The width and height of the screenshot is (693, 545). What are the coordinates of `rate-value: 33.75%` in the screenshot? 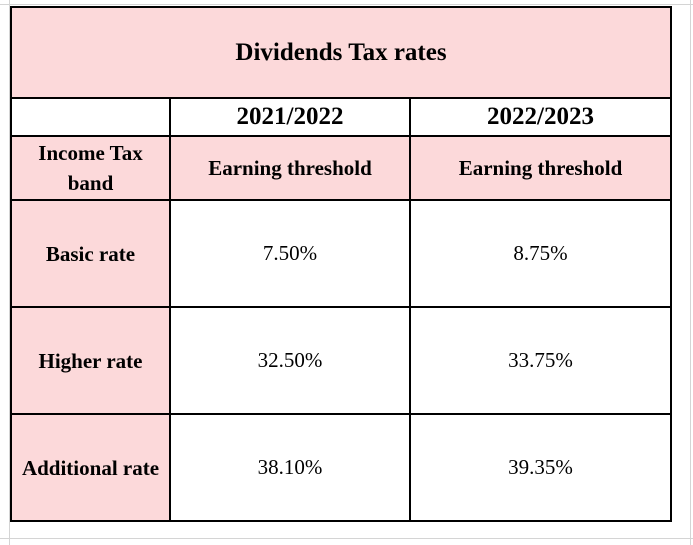 It's located at (540, 360).